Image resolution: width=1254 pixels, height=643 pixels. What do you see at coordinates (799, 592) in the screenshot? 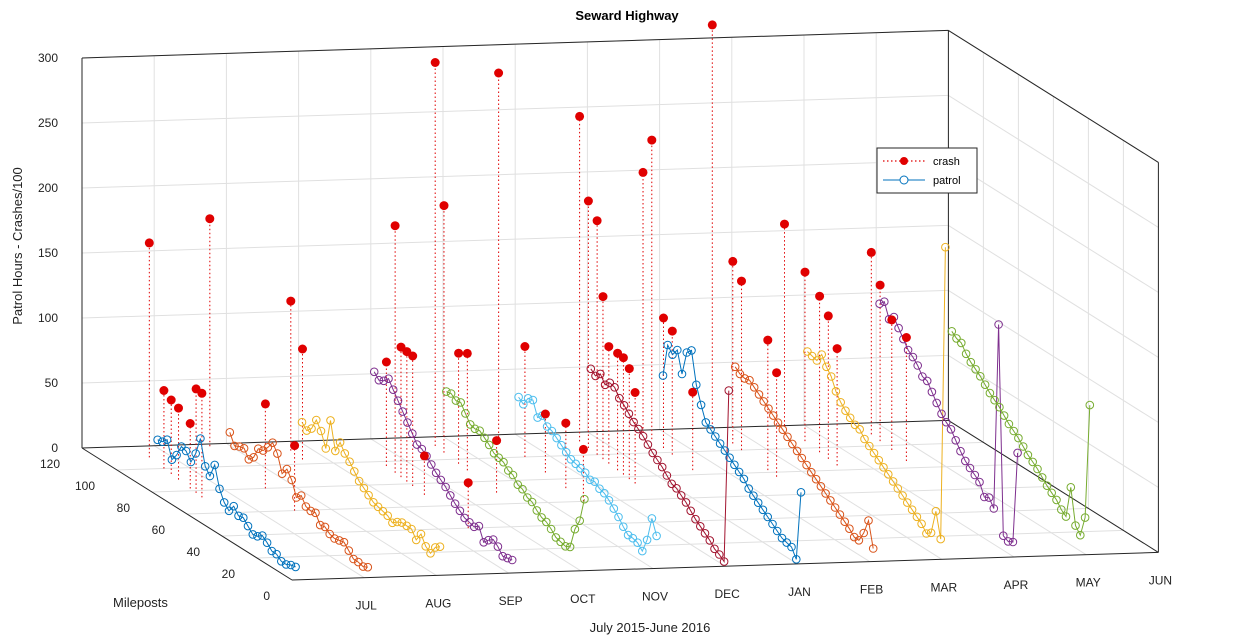
I see `x-tick-label: JAN` at bounding box center [799, 592].